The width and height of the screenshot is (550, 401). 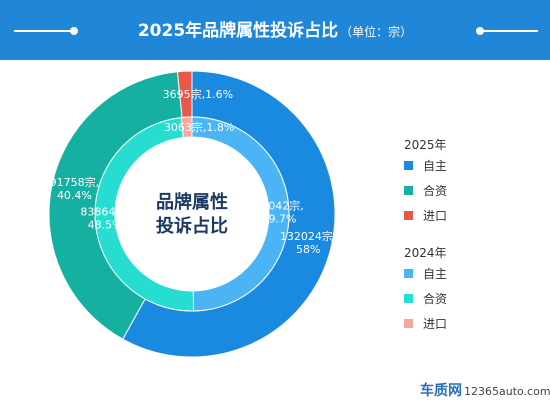 I want to click on legend-item-2024-jinkou: 进口, so click(x=425, y=323).